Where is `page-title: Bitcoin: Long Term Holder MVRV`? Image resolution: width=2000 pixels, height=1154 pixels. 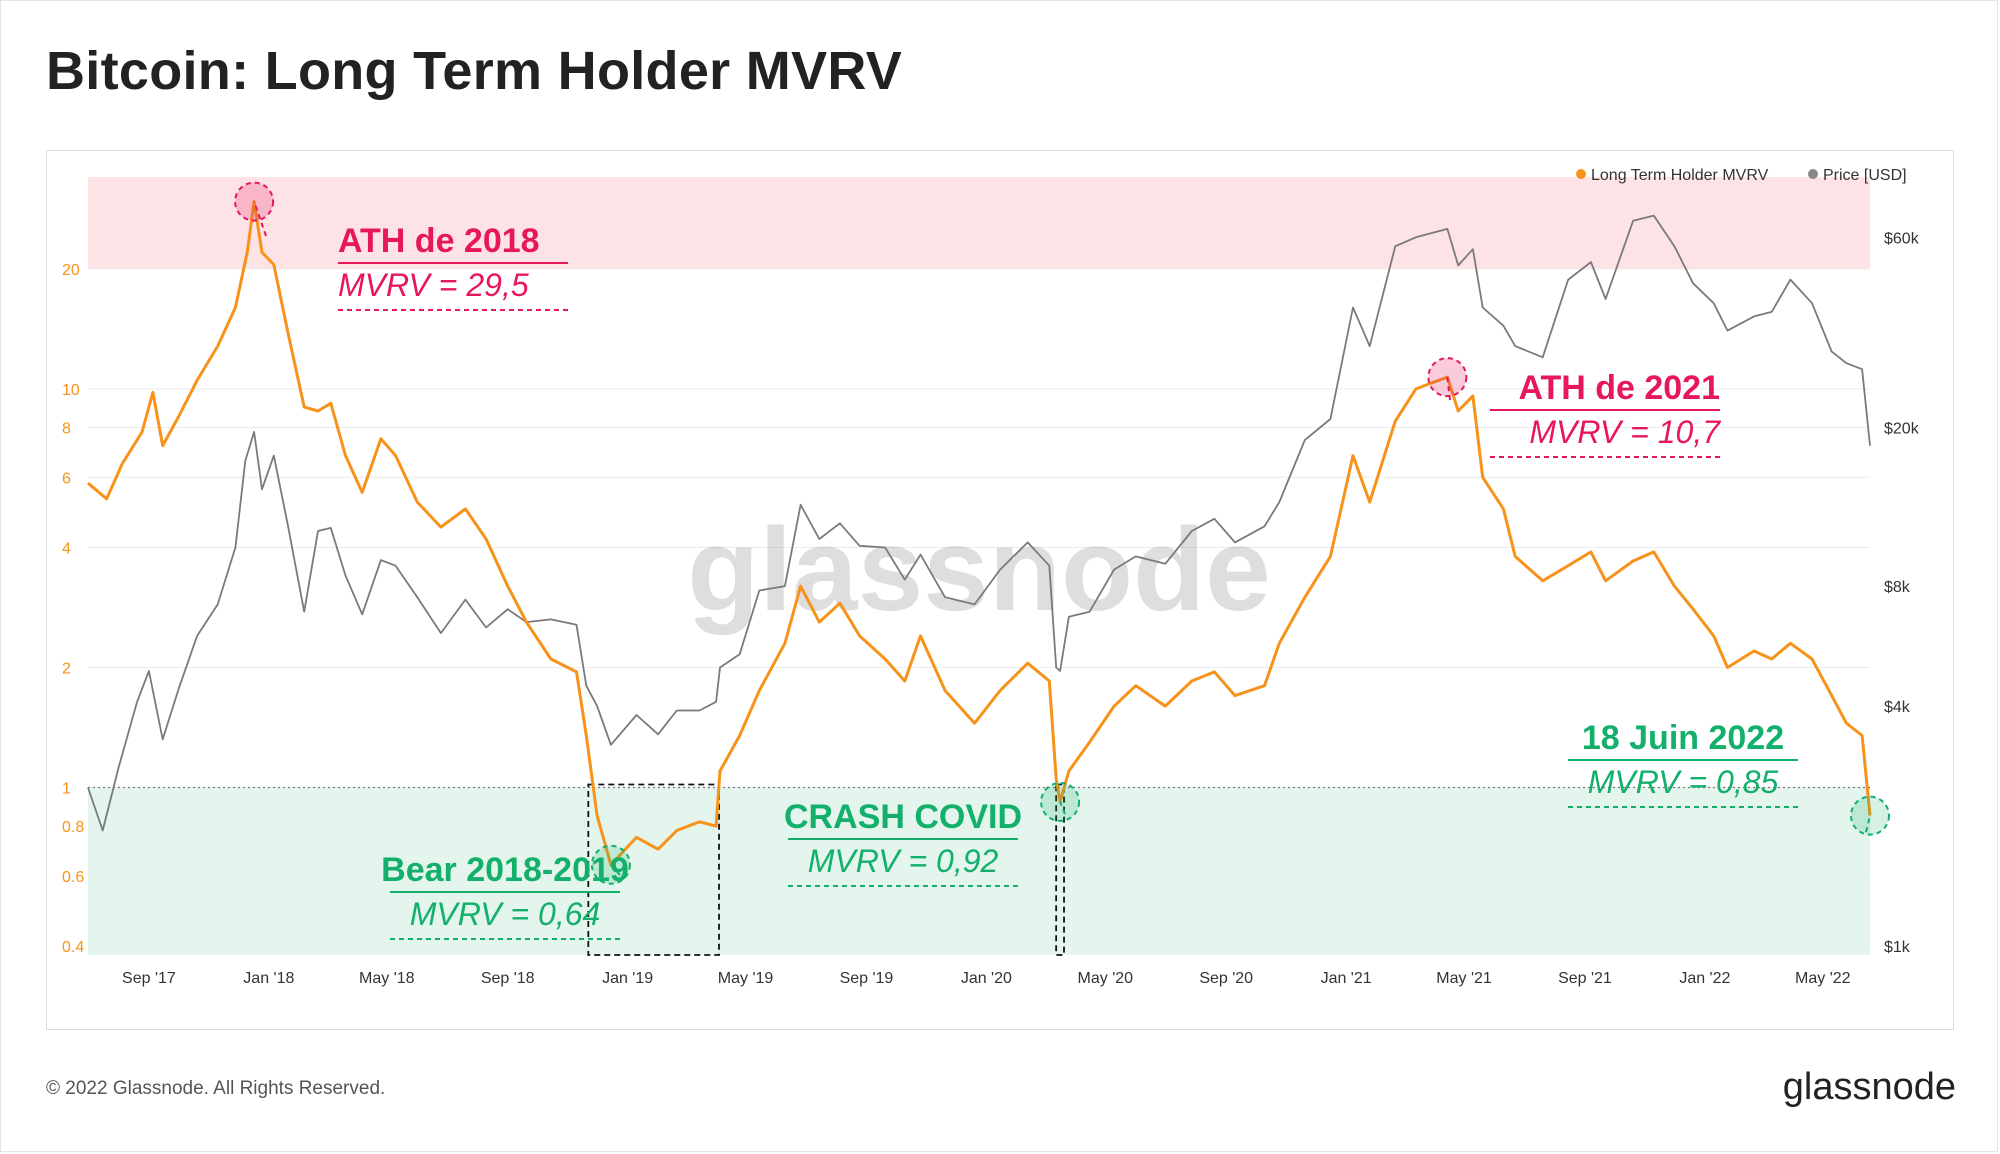 page-title: Bitcoin: Long Term Holder MVRV is located at coordinates (474, 71).